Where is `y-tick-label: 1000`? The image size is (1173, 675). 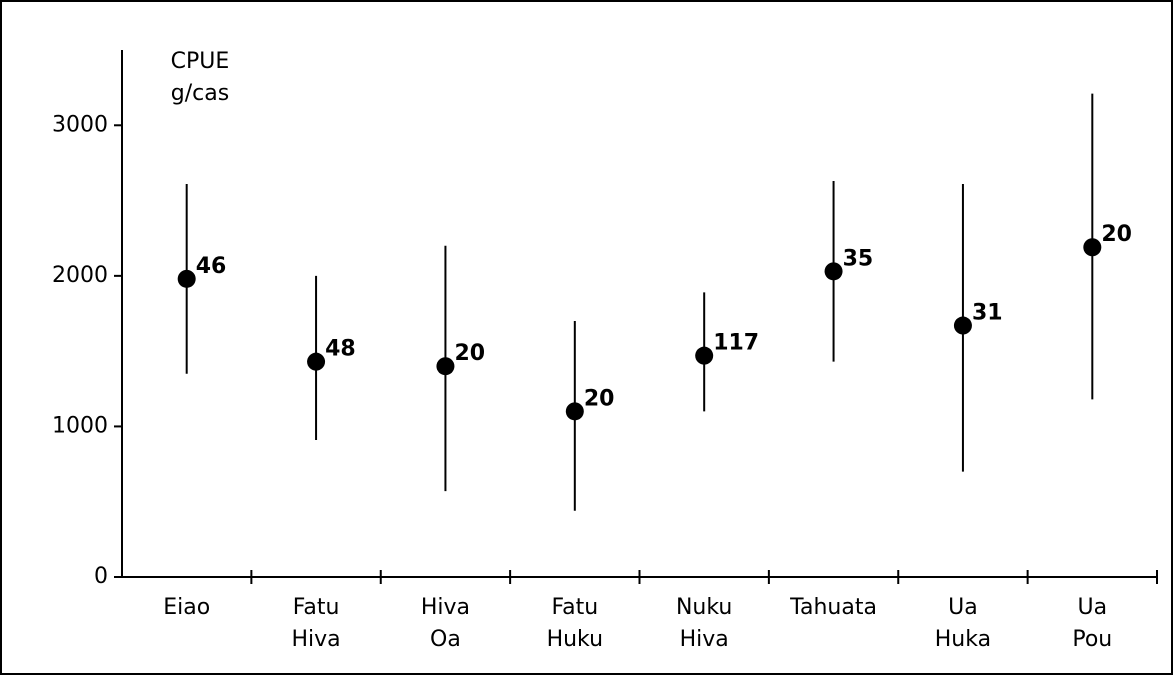 y-tick-label: 1000 is located at coordinates (80, 425).